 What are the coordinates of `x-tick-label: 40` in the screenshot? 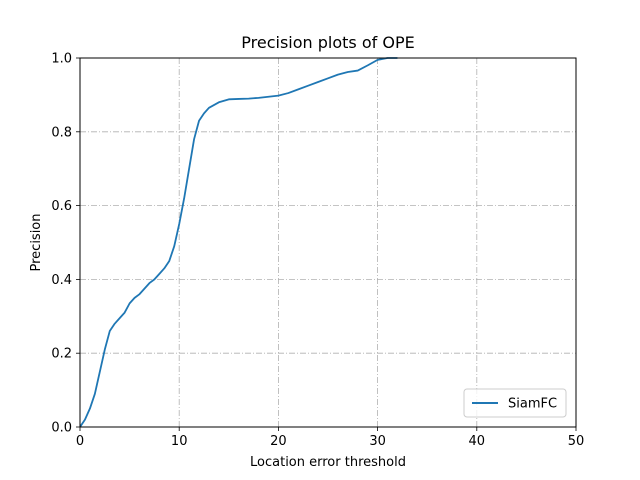 It's located at (477, 441).